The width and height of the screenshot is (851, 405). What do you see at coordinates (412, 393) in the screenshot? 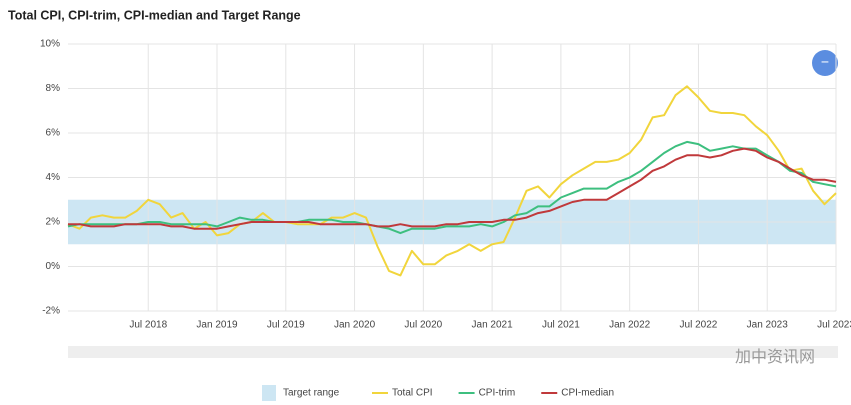
I see `legend-label: Total CPI` at bounding box center [412, 393].